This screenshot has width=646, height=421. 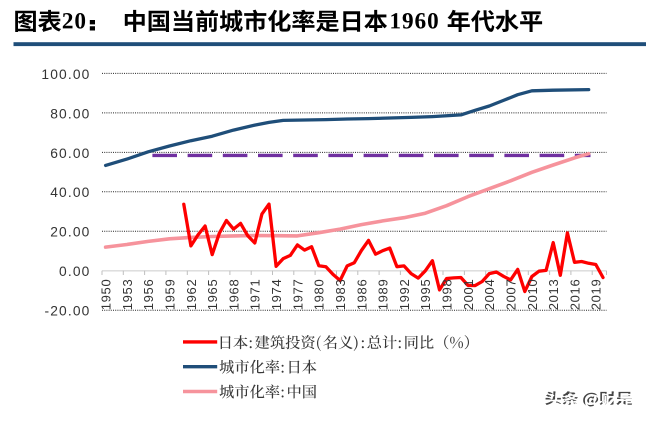 What do you see at coordinates (447, 295) in the screenshot?
I see `svg-text: 1998` at bounding box center [447, 295].